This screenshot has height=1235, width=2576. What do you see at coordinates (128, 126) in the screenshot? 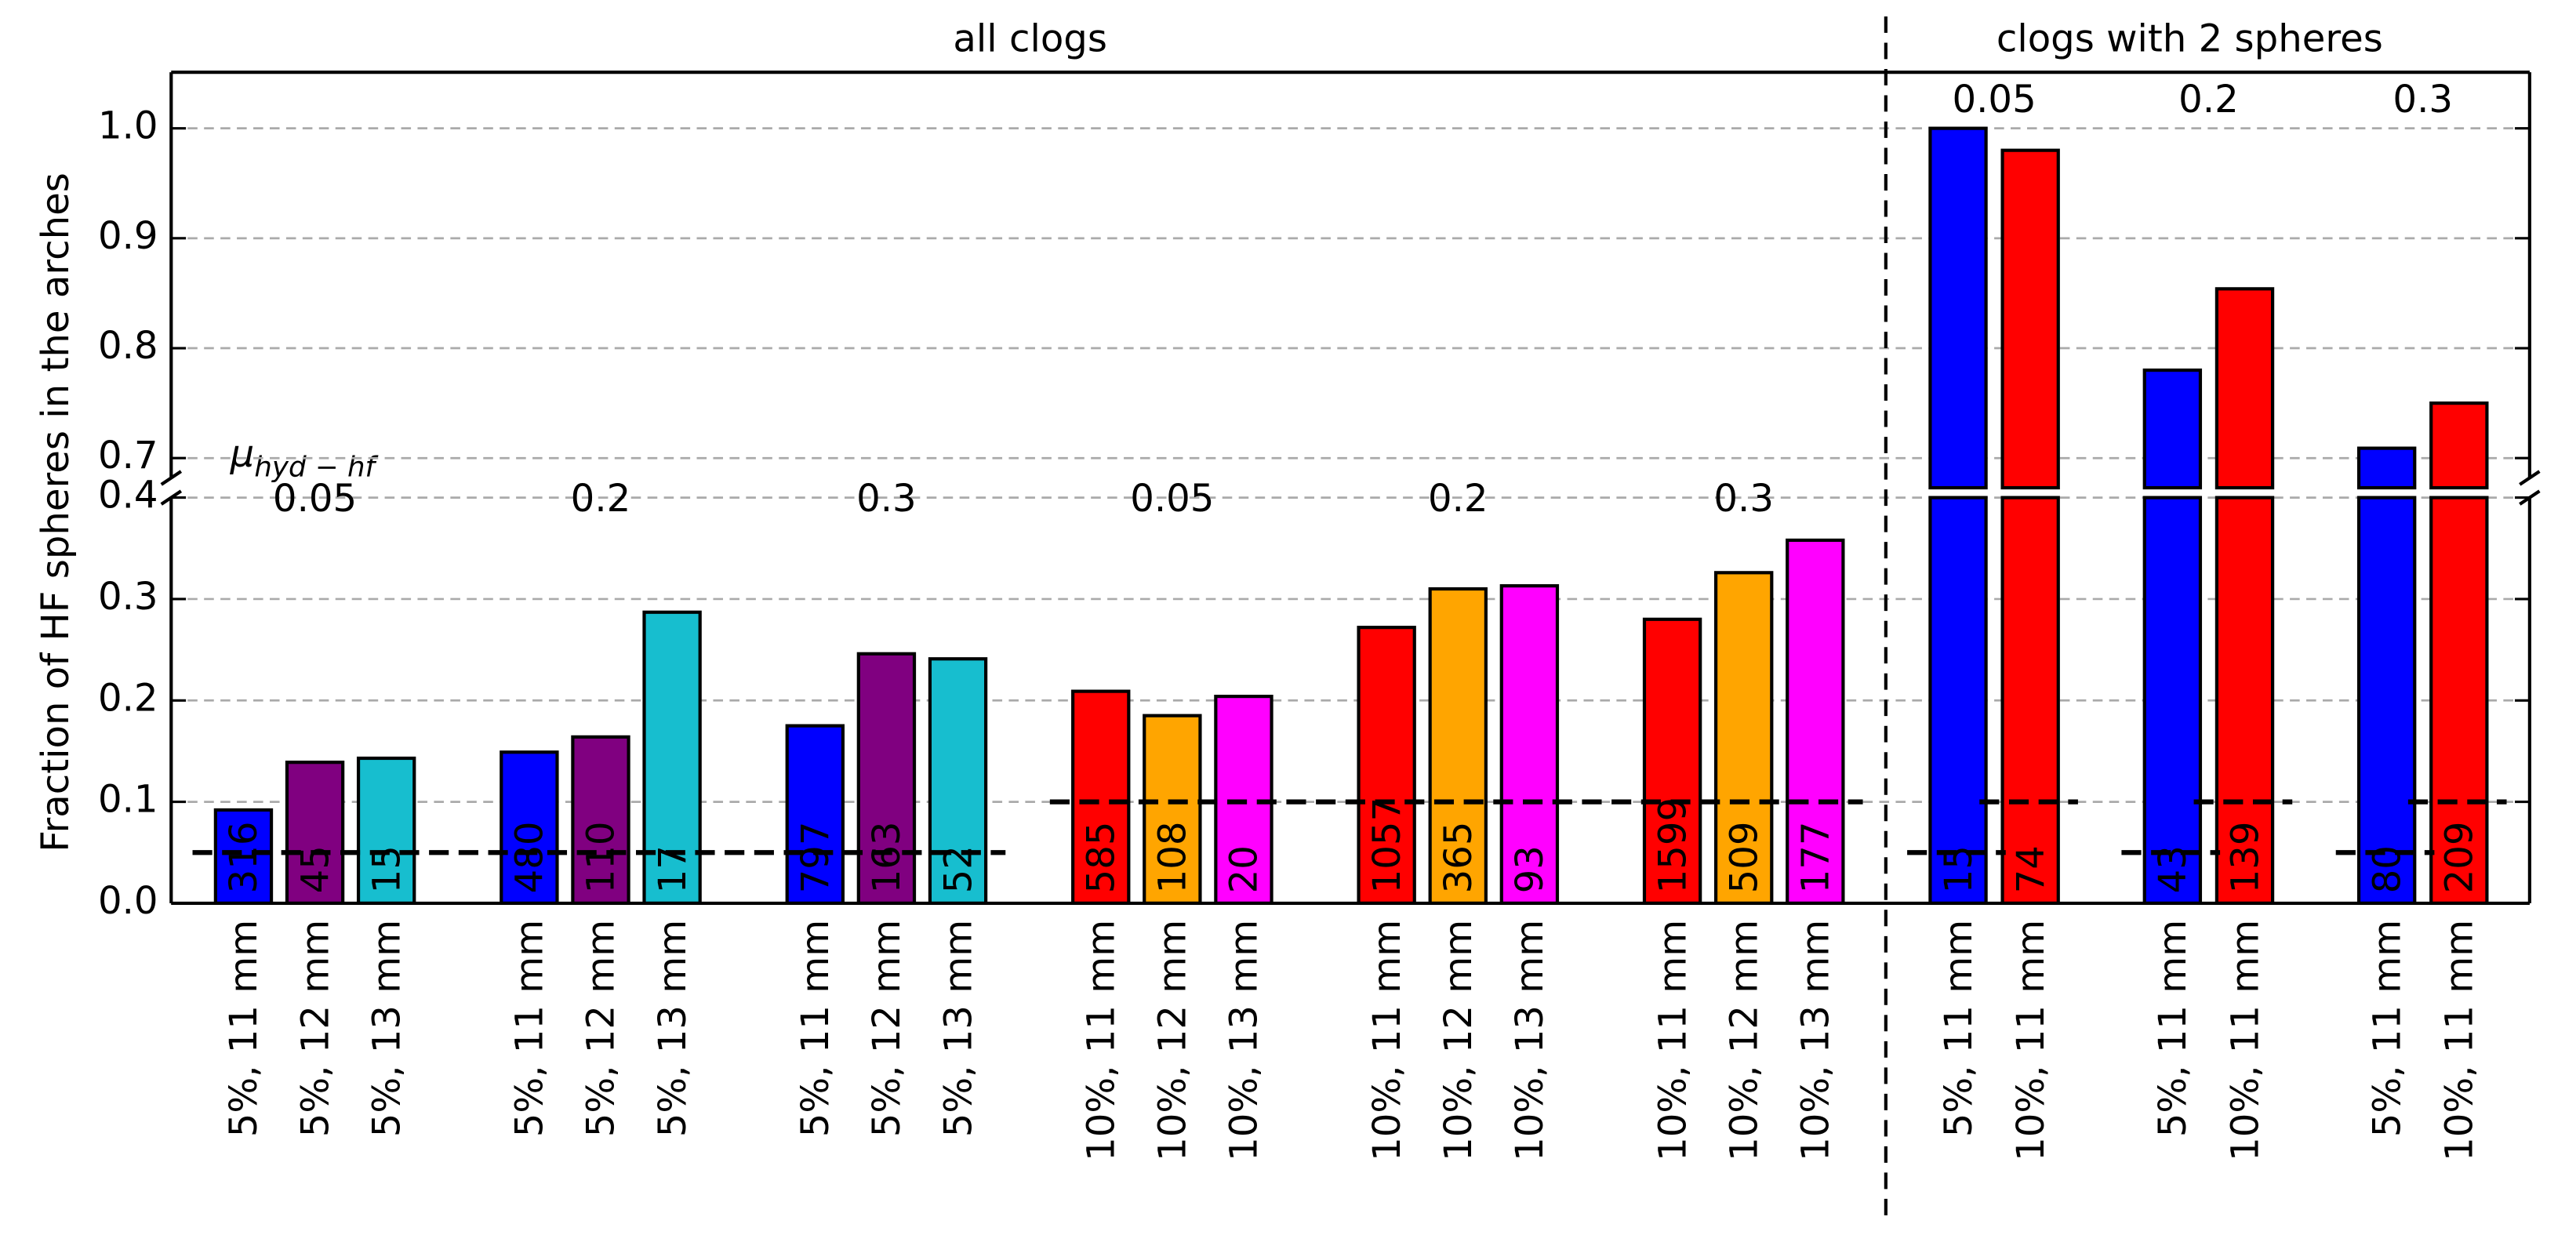
I see `y-tick-label: 1.0` at bounding box center [128, 126].